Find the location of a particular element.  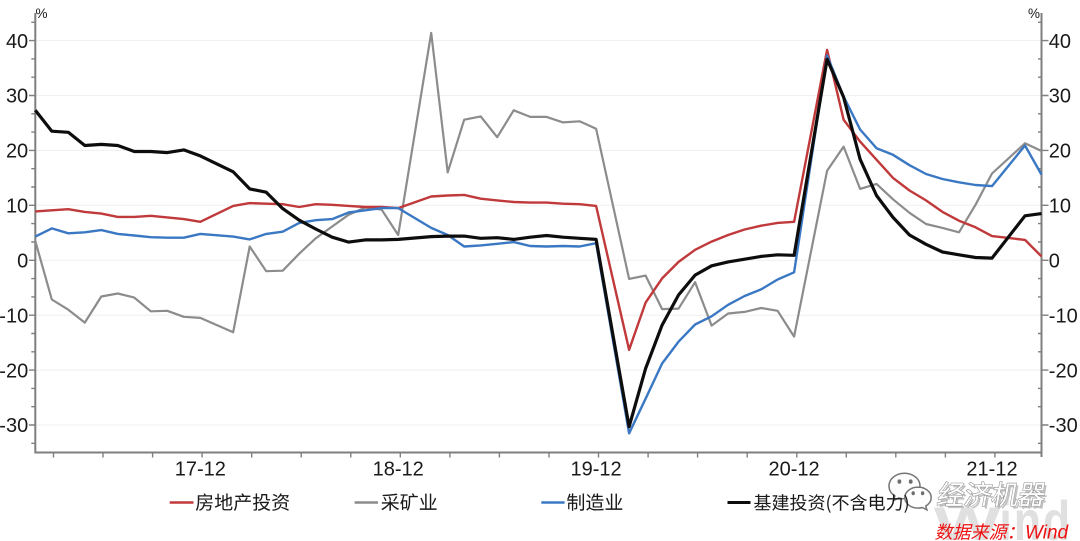

svg-text: 19-12 is located at coordinates (596, 470).